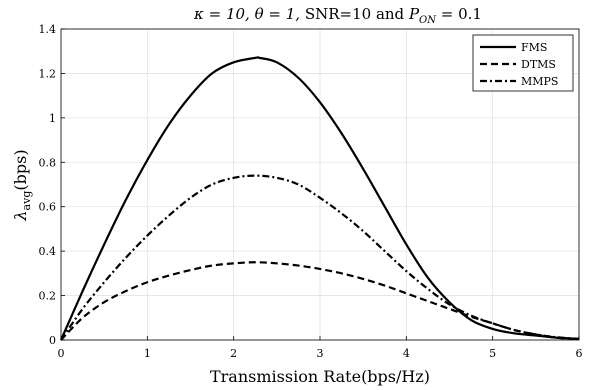 The image size is (596, 390). I want to click on legend: FMS DTMS MMPS, so click(523, 63).